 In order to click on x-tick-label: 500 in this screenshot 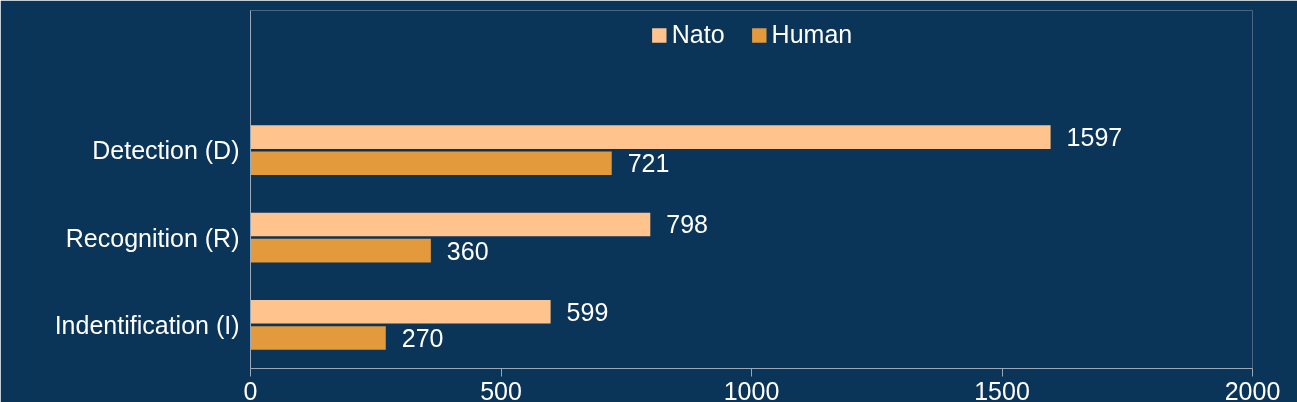, I will do `click(501, 389)`.